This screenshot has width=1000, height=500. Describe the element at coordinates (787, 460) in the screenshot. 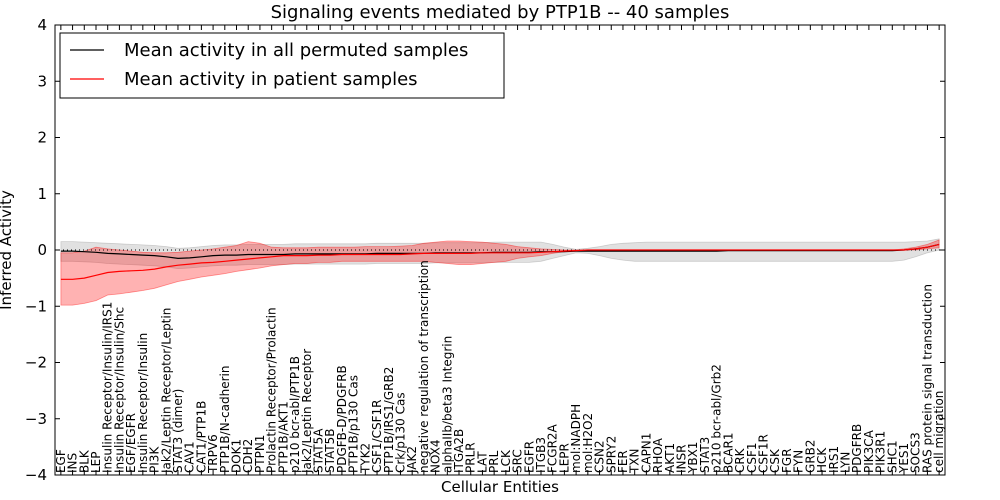

I see `x-category-label: FGR` at that location.